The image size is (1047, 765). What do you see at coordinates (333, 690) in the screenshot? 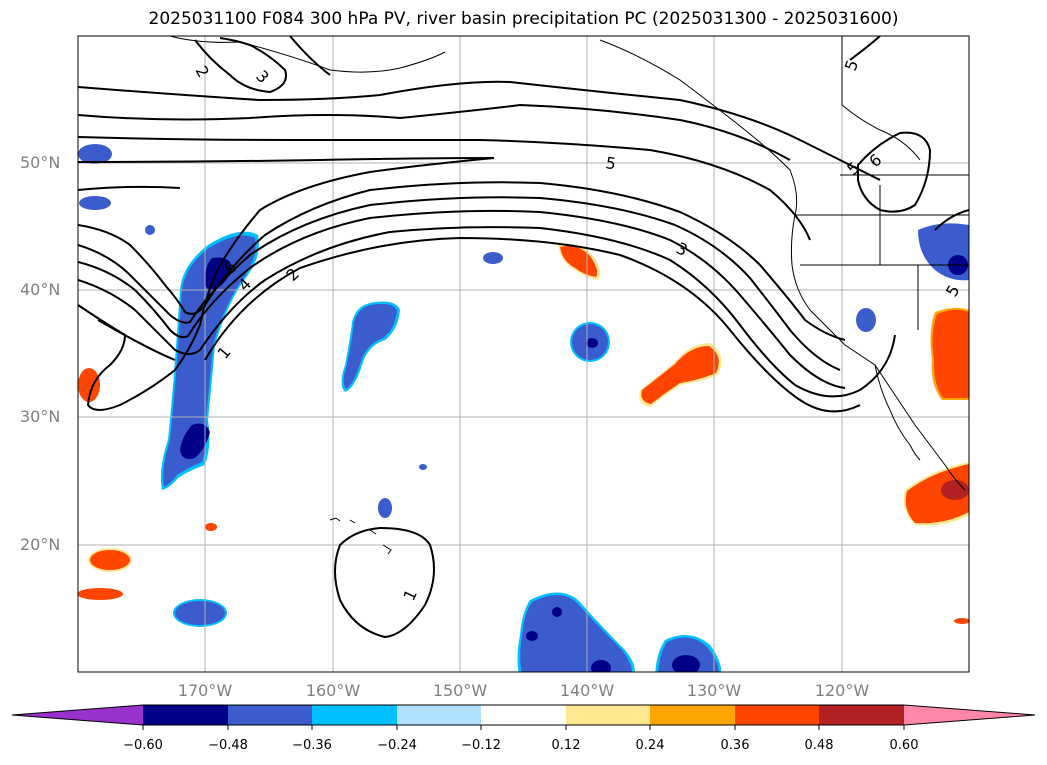
I see `lon-label: 160°W` at bounding box center [333, 690].